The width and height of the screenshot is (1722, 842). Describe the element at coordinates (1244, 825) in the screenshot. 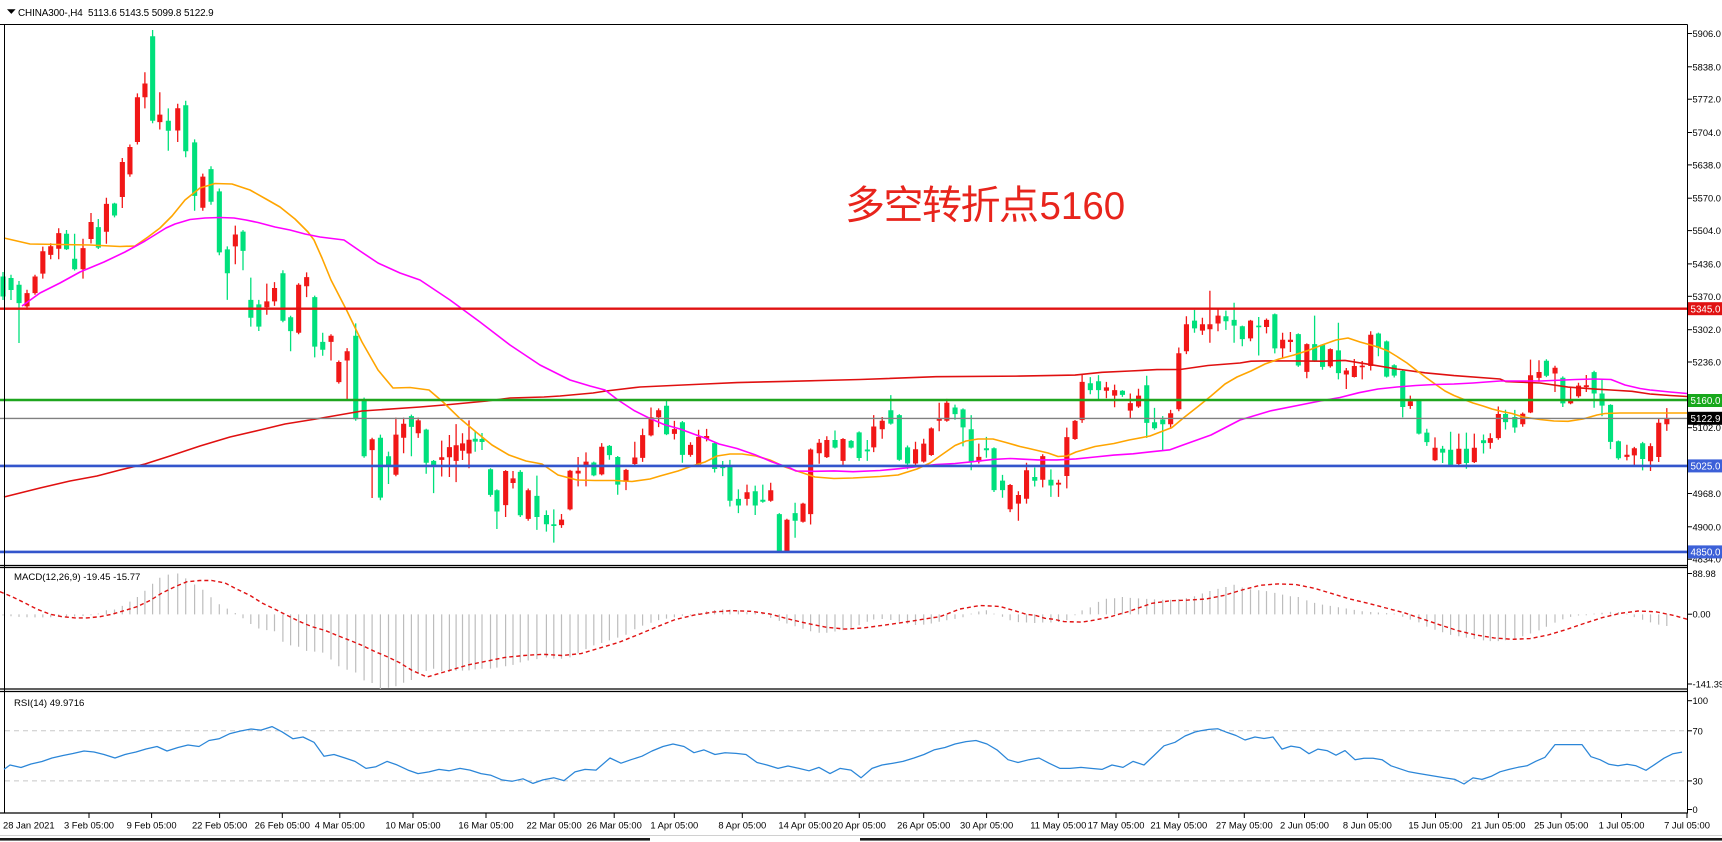

I see `svg-text: 27 May 05:00` at that location.